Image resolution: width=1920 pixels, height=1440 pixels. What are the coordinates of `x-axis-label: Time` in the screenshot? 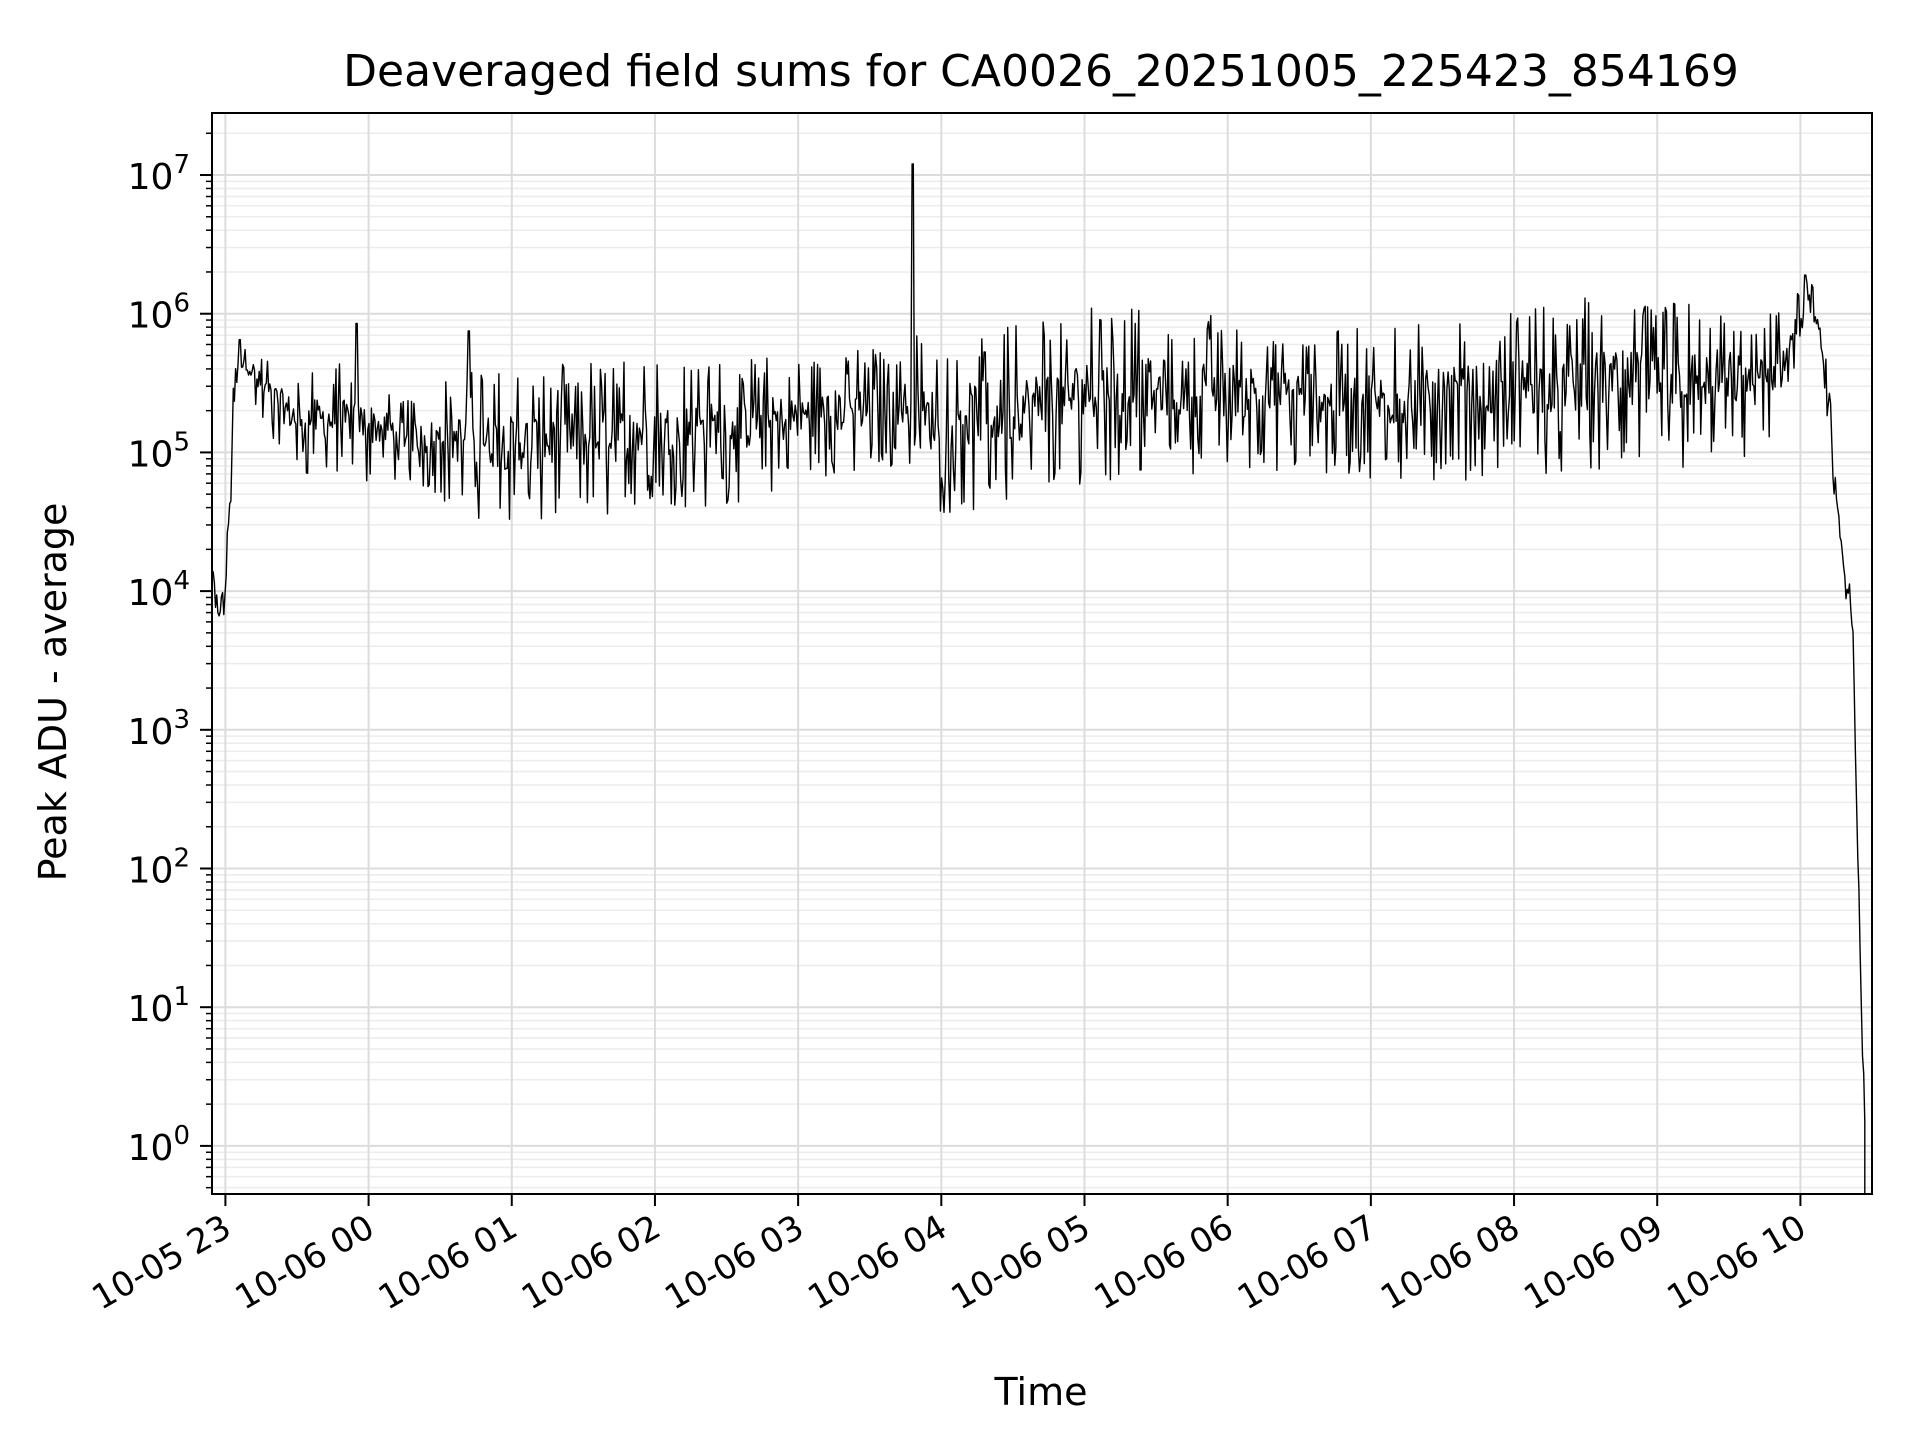 It's located at (1041, 1392).